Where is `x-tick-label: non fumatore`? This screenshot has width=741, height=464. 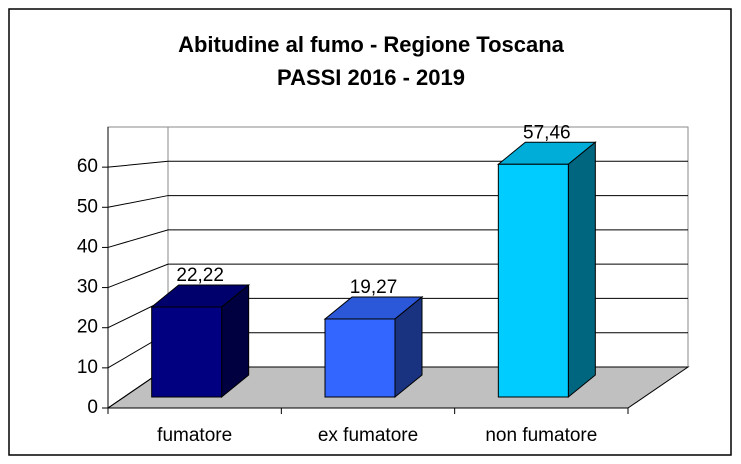 x-tick-label: non fumatore is located at coordinates (541, 435).